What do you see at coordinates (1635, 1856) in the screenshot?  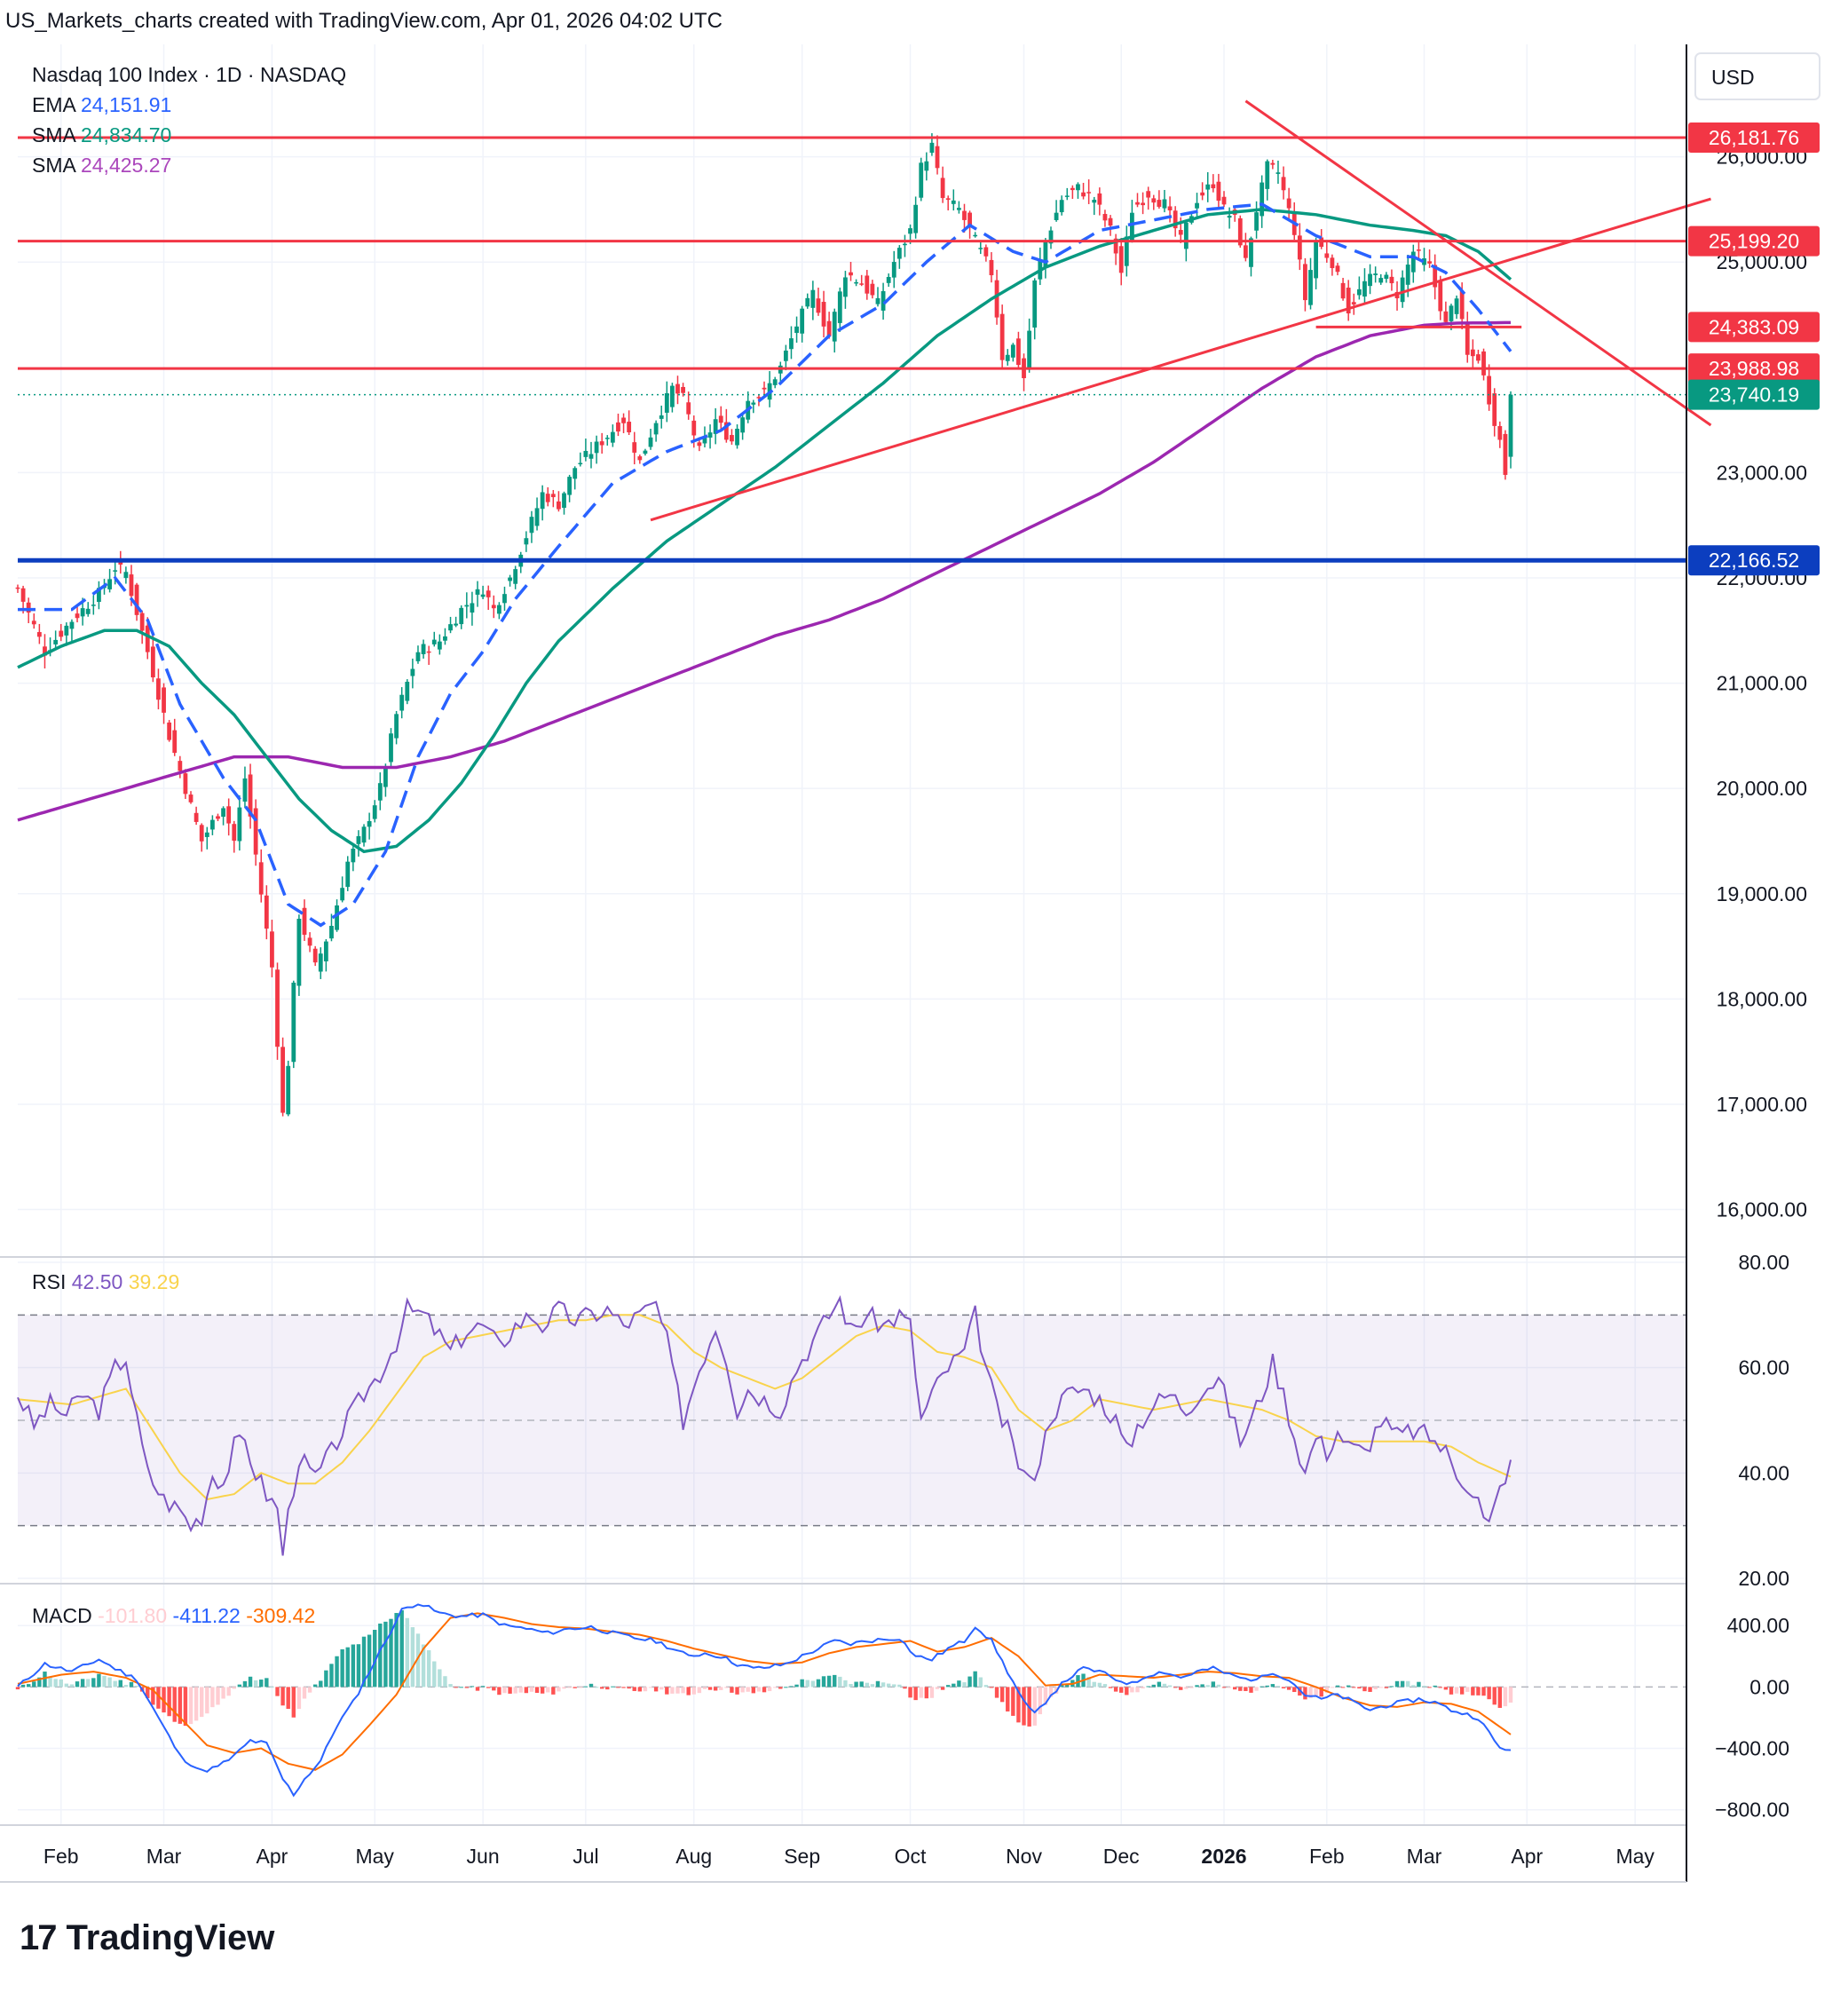 I see `x-tick-label: May` at bounding box center [1635, 1856].